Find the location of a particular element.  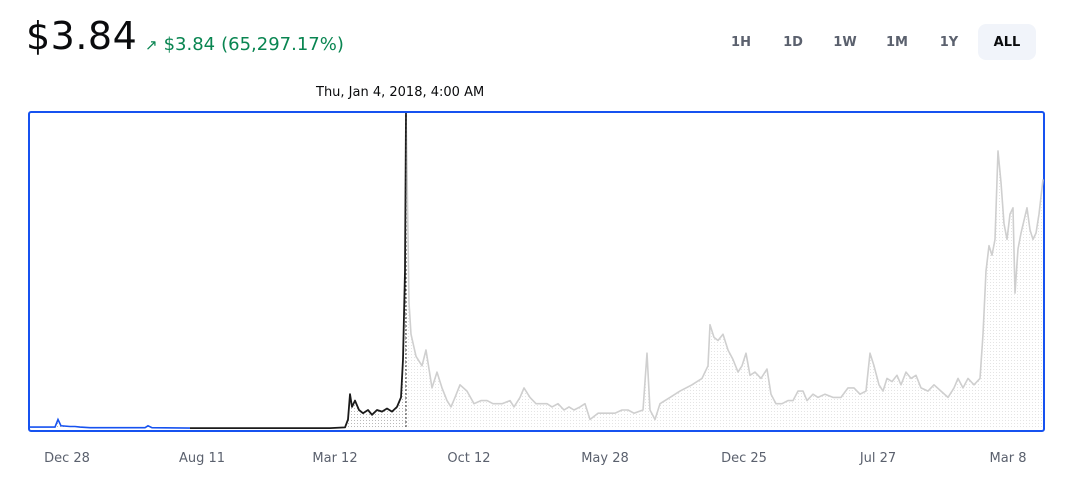

x-tick-label: Dec 25 is located at coordinates (744, 458).